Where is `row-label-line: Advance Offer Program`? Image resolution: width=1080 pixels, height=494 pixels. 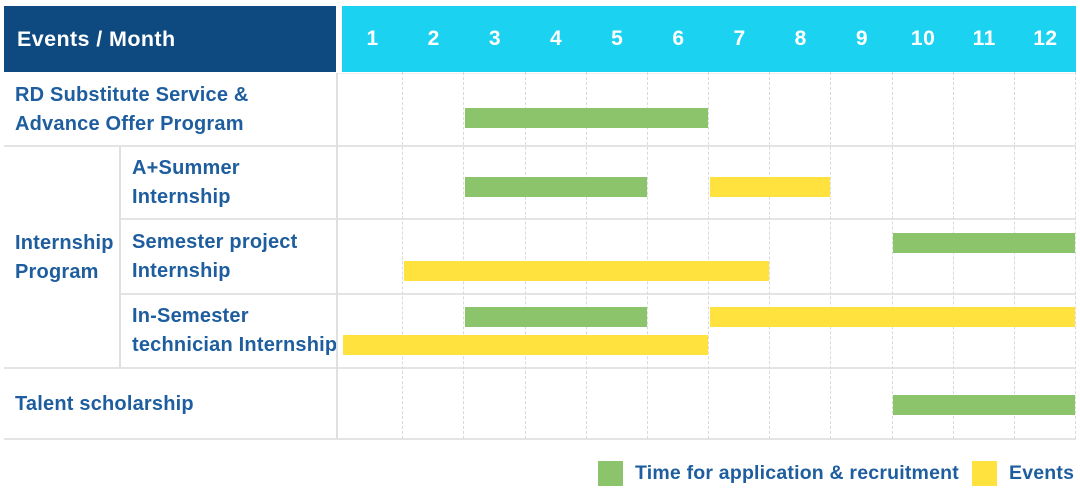
row-label-line: Advance Offer Program is located at coordinates (129, 123).